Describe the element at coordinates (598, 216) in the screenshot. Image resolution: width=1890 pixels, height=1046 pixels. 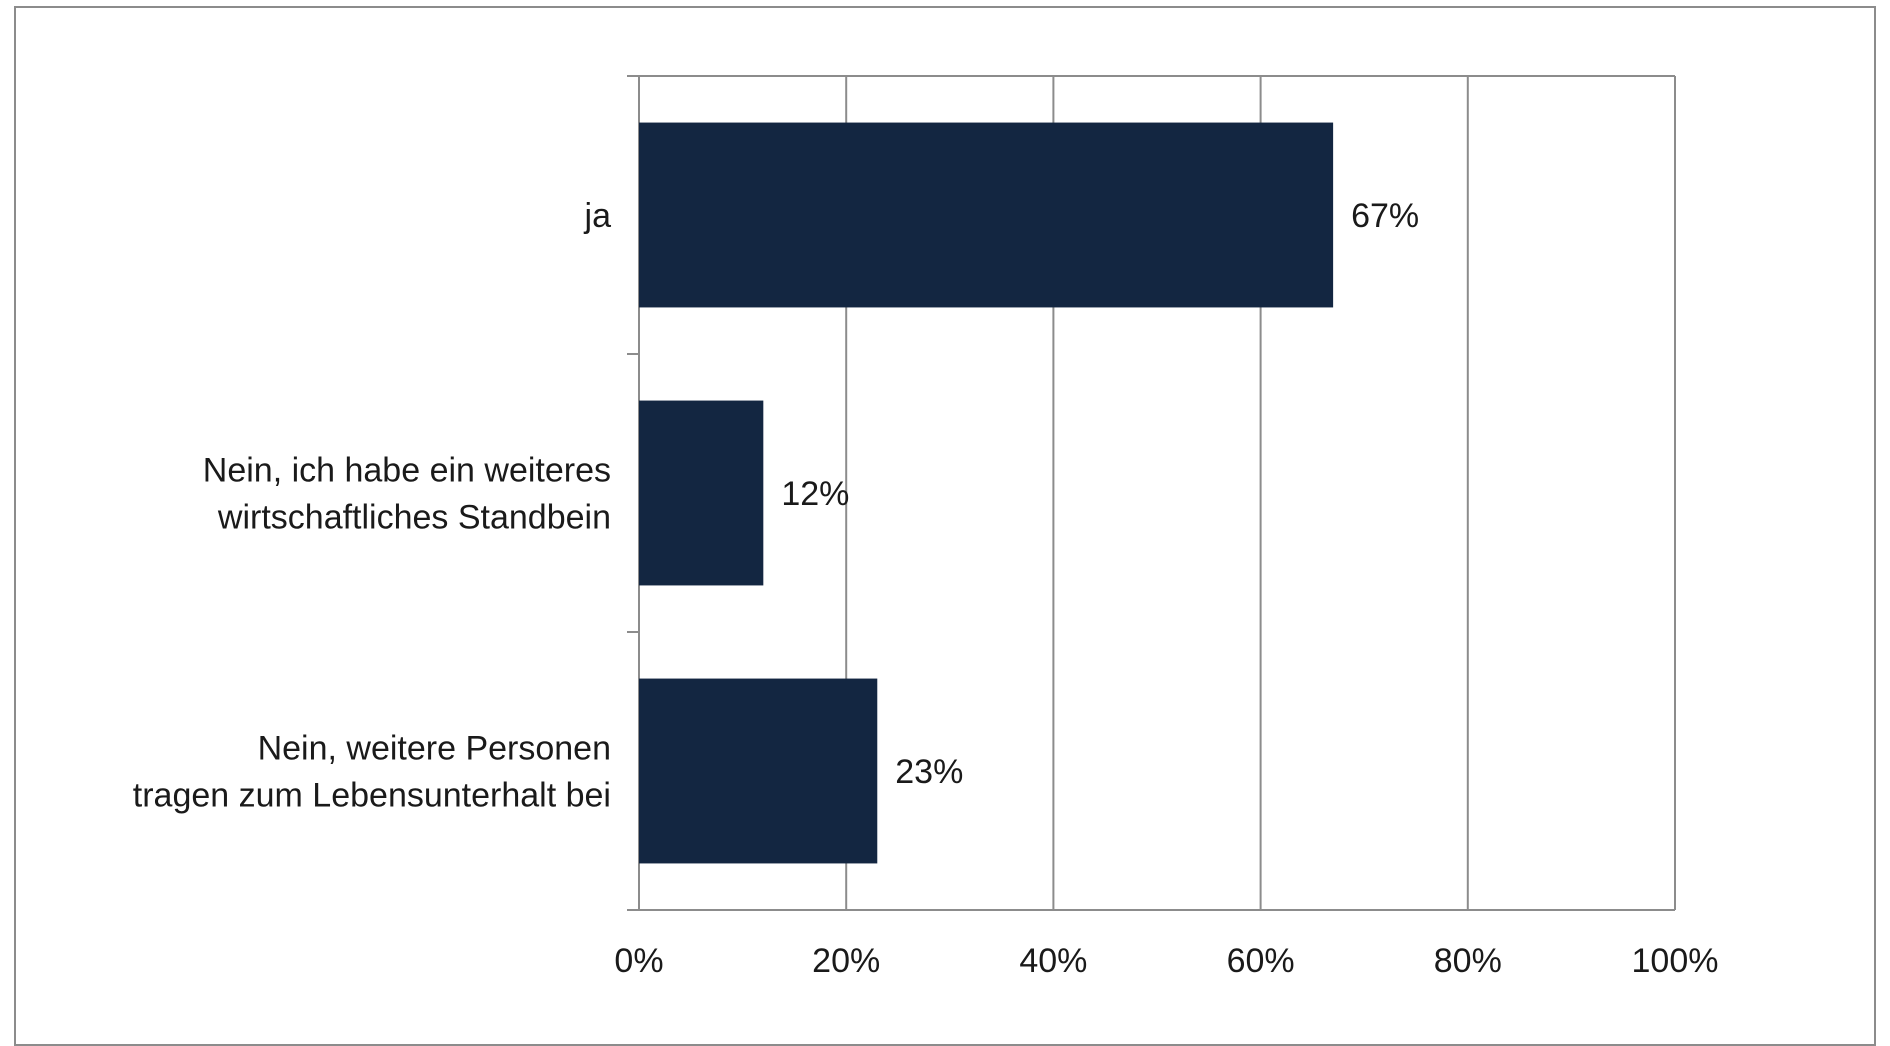
I see `category-label: ja` at that location.